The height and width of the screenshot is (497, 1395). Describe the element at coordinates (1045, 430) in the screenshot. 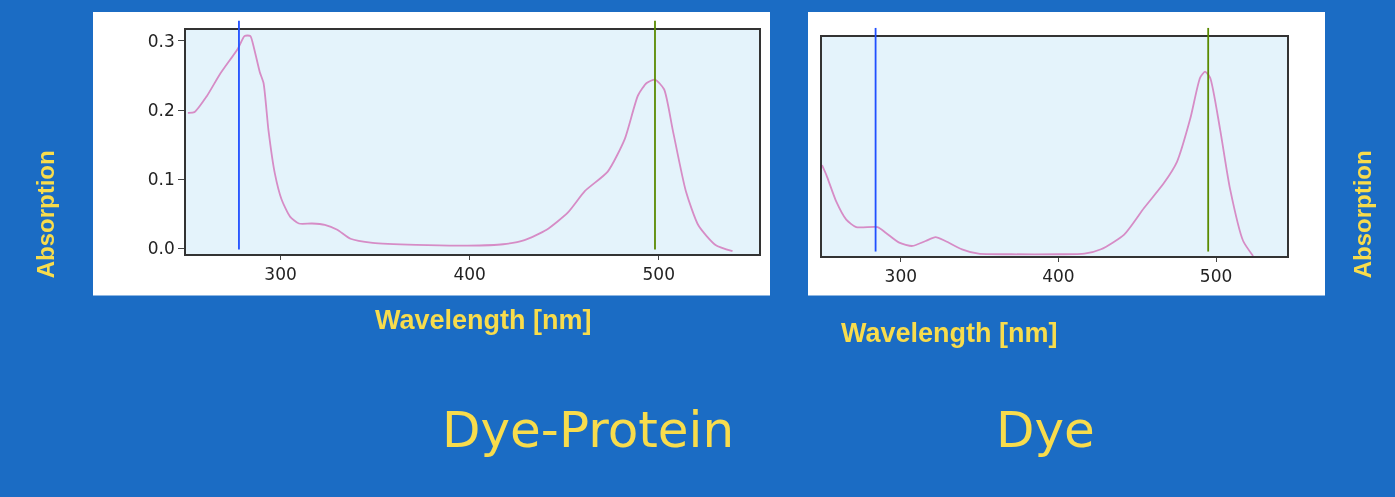

I see `text: Dye` at that location.